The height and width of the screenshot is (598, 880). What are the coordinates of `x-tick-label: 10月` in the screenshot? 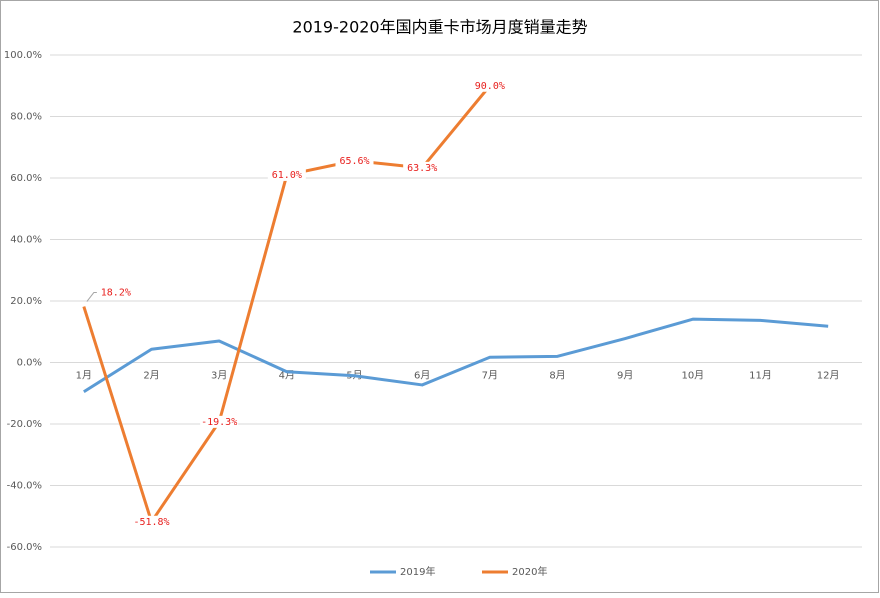 It's located at (692, 376).